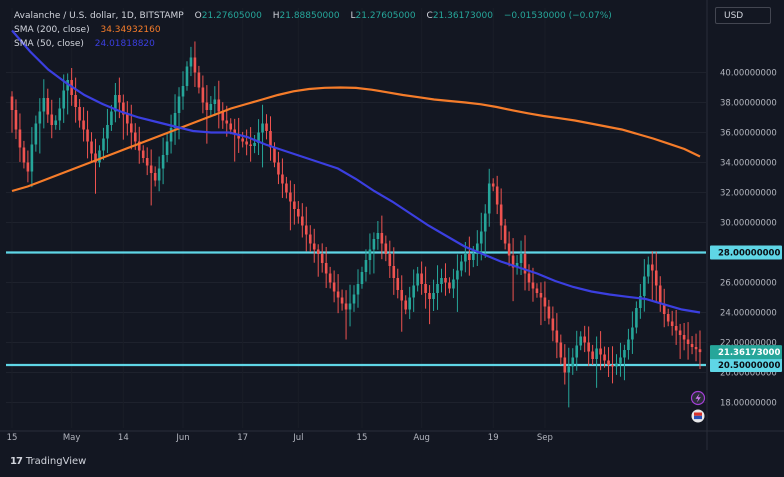 The image size is (784, 477). I want to click on currency-selector: USD, so click(743, 15).